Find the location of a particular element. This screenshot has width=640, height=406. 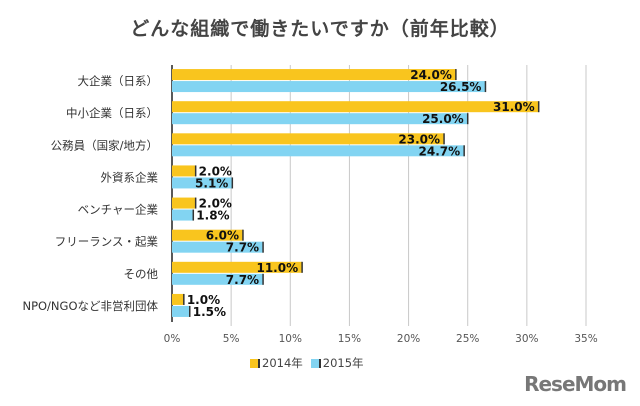

data-label: 1.0% is located at coordinates (203, 300).